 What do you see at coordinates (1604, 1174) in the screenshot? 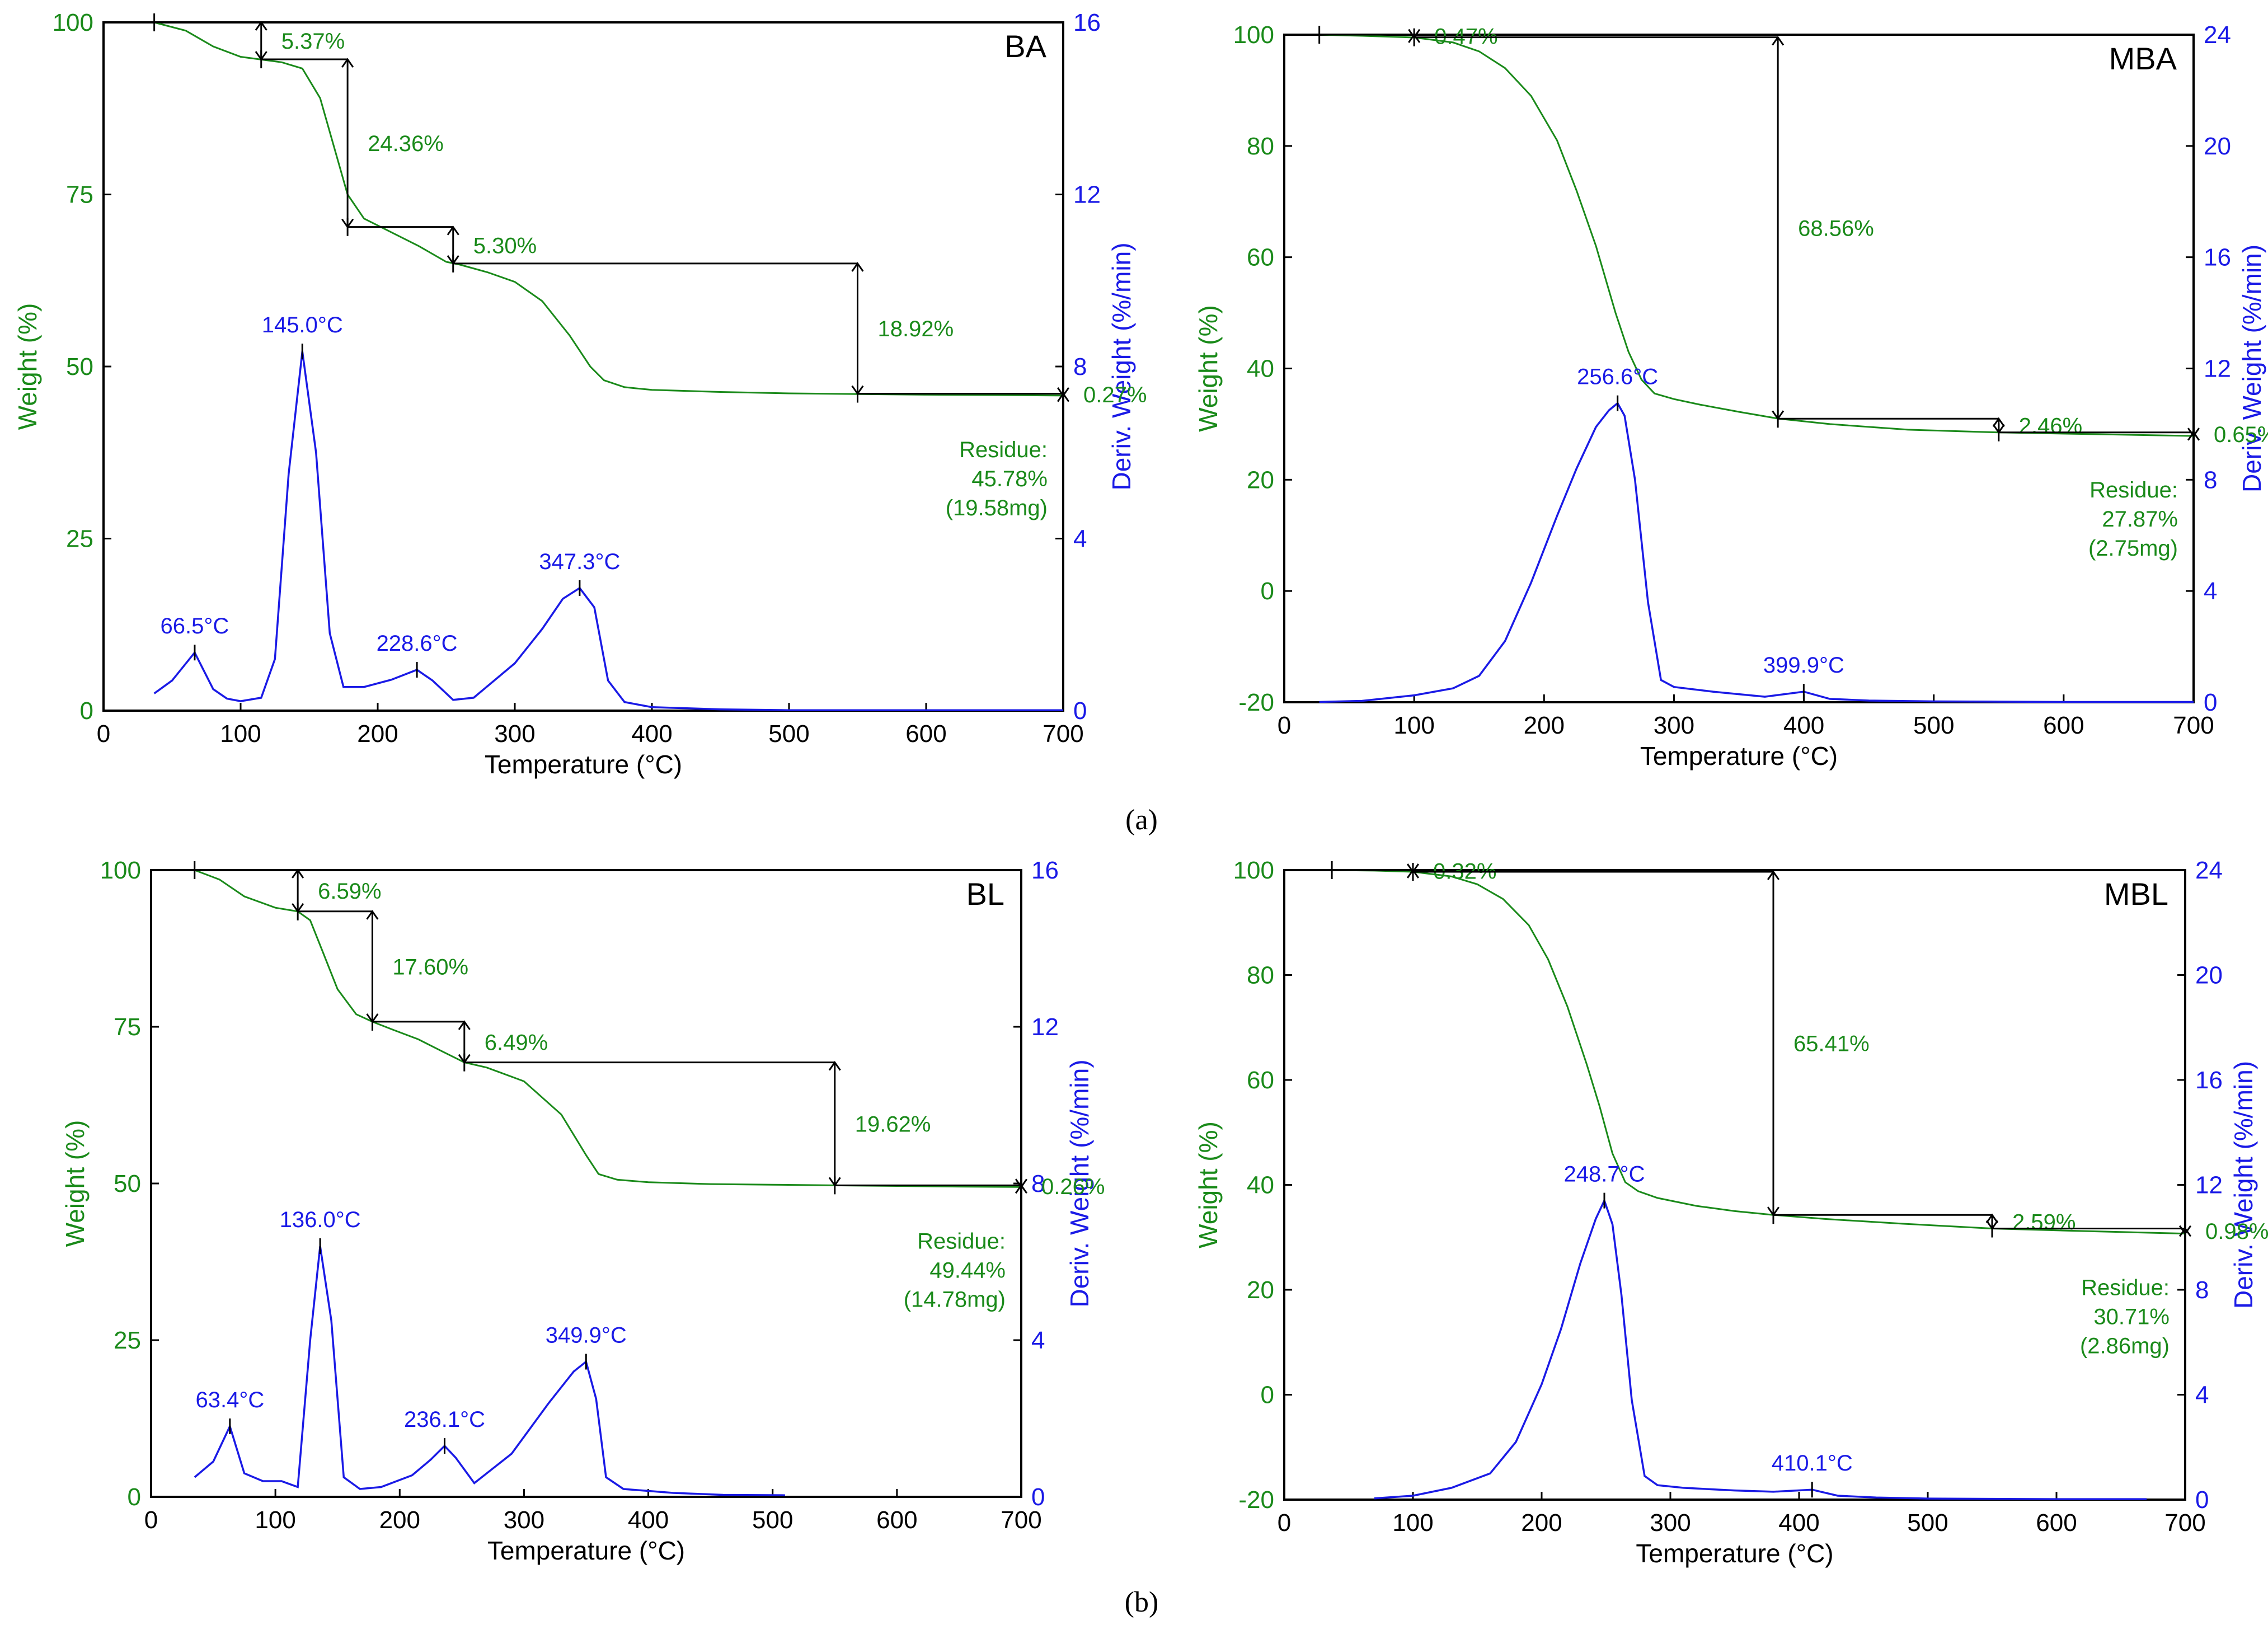
I see `peak-label: 248.7°C` at bounding box center [1604, 1174].